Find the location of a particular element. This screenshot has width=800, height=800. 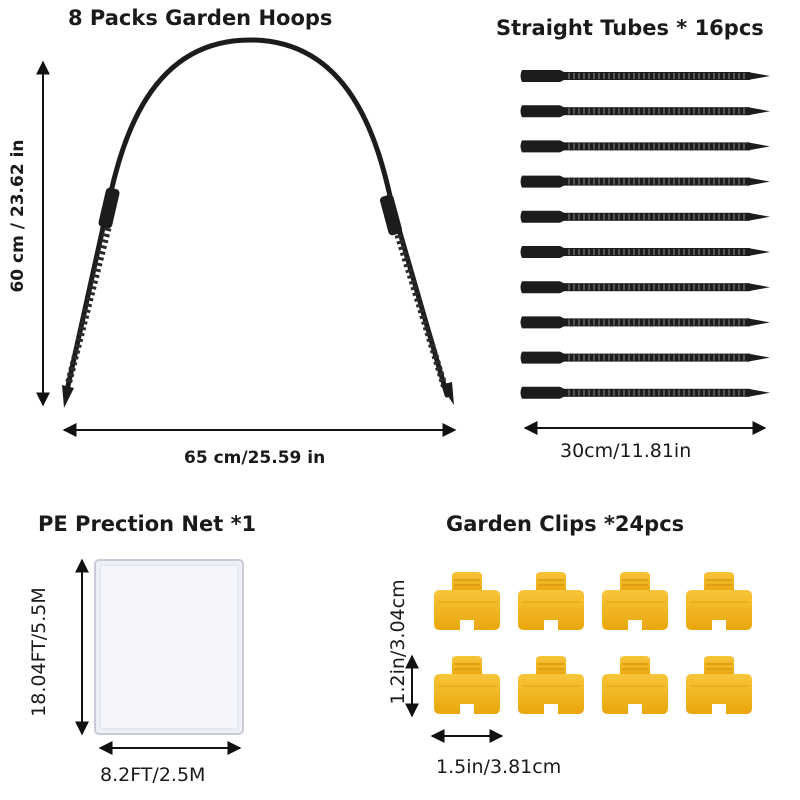

hoop-width-label: 65 cm/25.59 in is located at coordinates (255, 458).